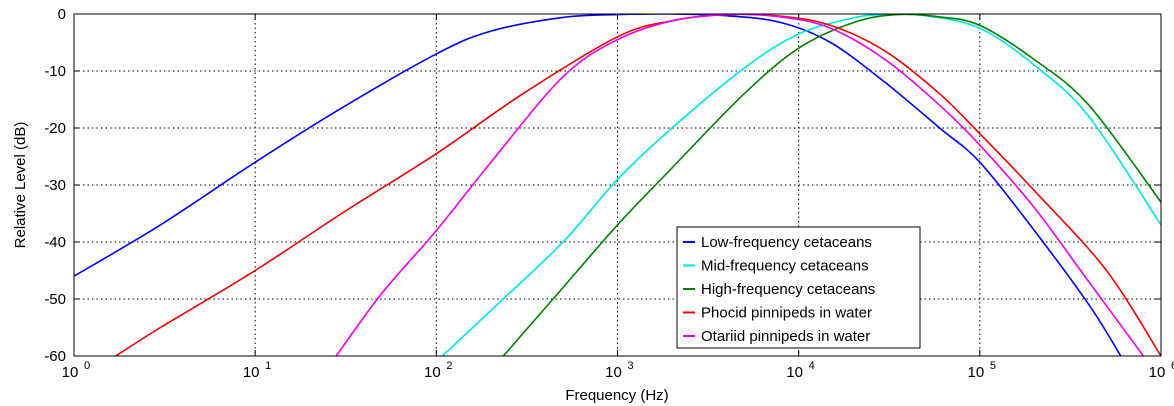  I want to click on legend-item: Low-frequency cetaceans, so click(777, 242).